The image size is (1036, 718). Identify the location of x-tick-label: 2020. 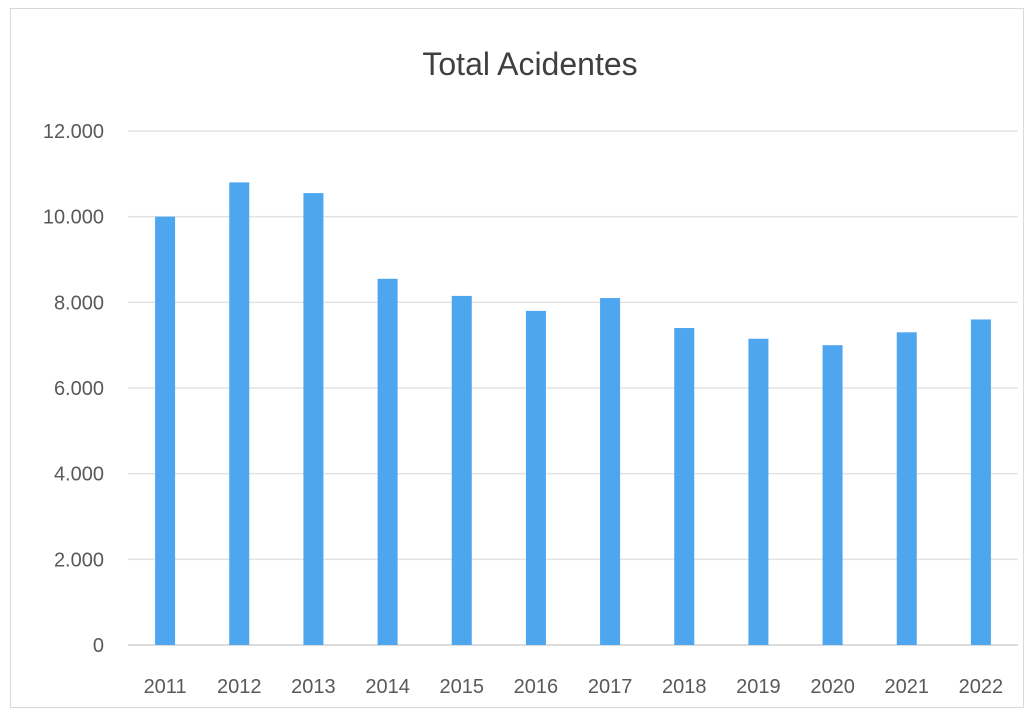
(832, 687).